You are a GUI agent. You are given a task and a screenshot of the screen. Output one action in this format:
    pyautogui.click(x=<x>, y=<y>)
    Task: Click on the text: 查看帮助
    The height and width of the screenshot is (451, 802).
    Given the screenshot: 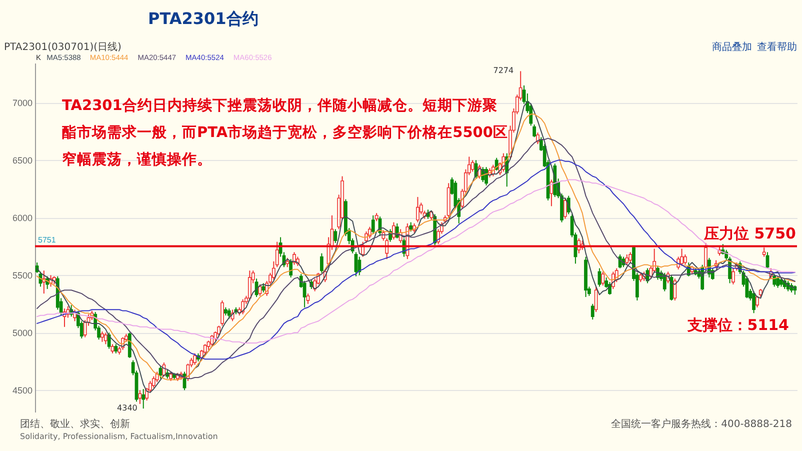 What is the action you would take?
    pyautogui.click(x=777, y=47)
    